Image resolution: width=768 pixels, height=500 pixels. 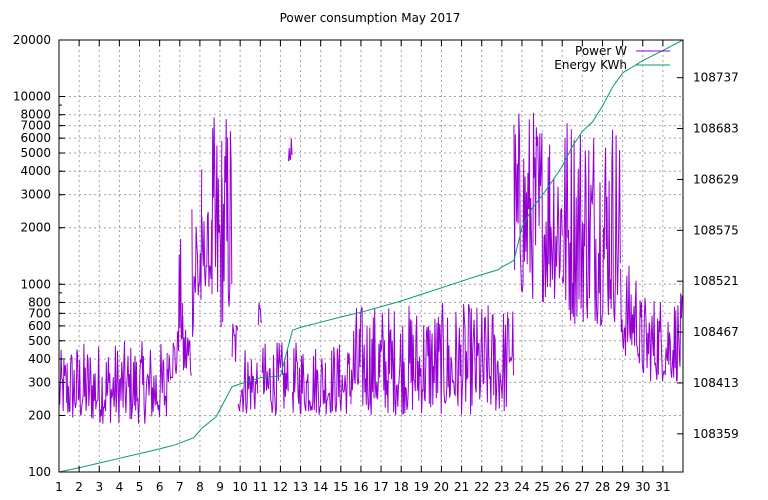 What do you see at coordinates (79, 487) in the screenshot?
I see `x-tick-label: 2` at bounding box center [79, 487].